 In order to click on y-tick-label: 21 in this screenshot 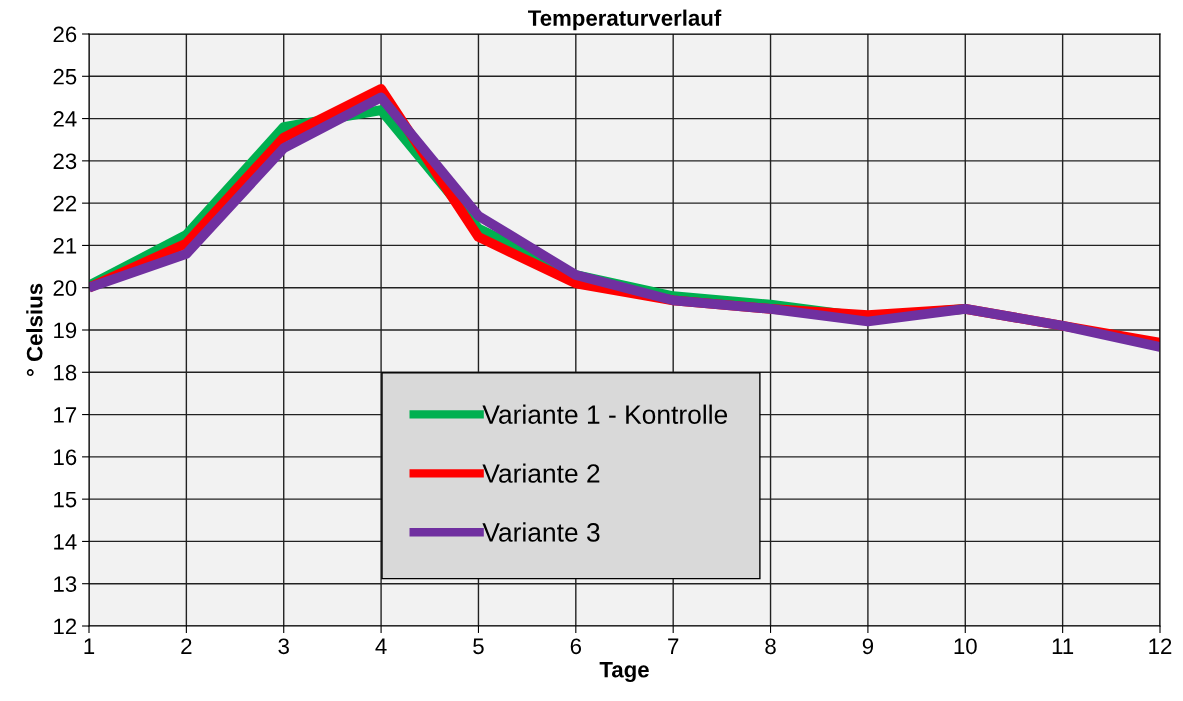, I will do `click(65, 245)`.